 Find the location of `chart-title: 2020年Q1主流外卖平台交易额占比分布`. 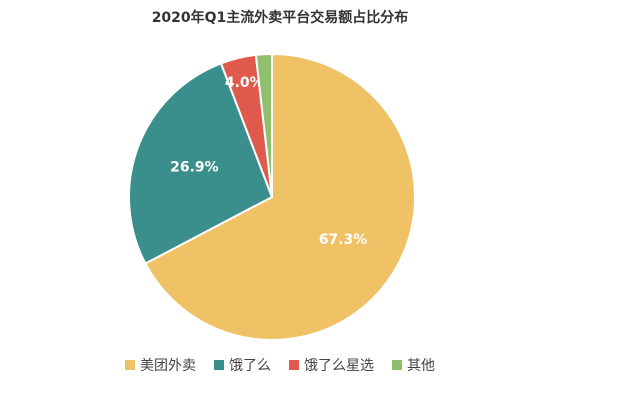

chart-title: 2020年Q1主流外卖平台交易额占比分布 is located at coordinates (280, 17).